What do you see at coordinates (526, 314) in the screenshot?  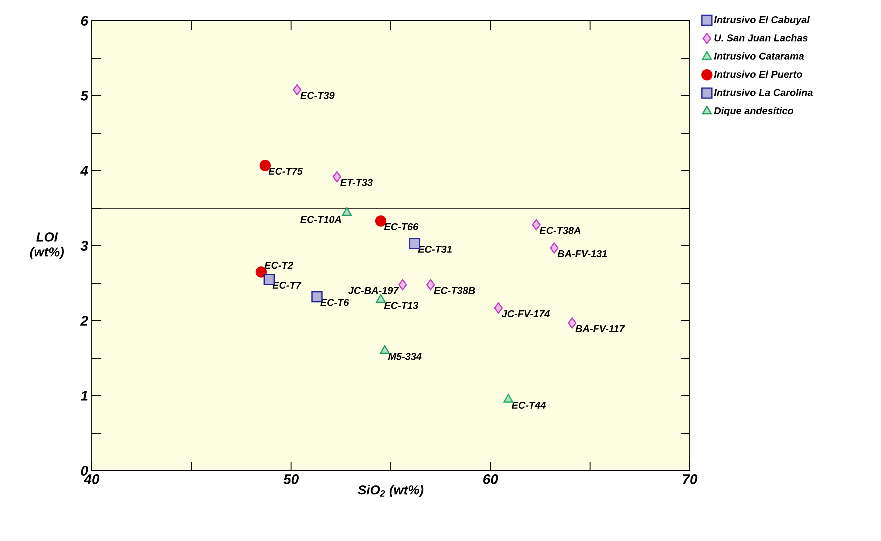 I see `annotation: JC-FV-174` at bounding box center [526, 314].